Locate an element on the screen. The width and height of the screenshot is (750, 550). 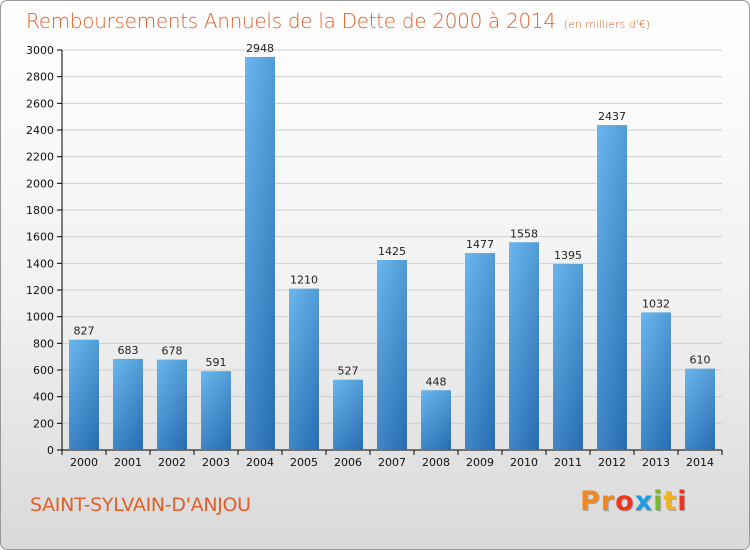
data-label: 610 is located at coordinates (700, 360).